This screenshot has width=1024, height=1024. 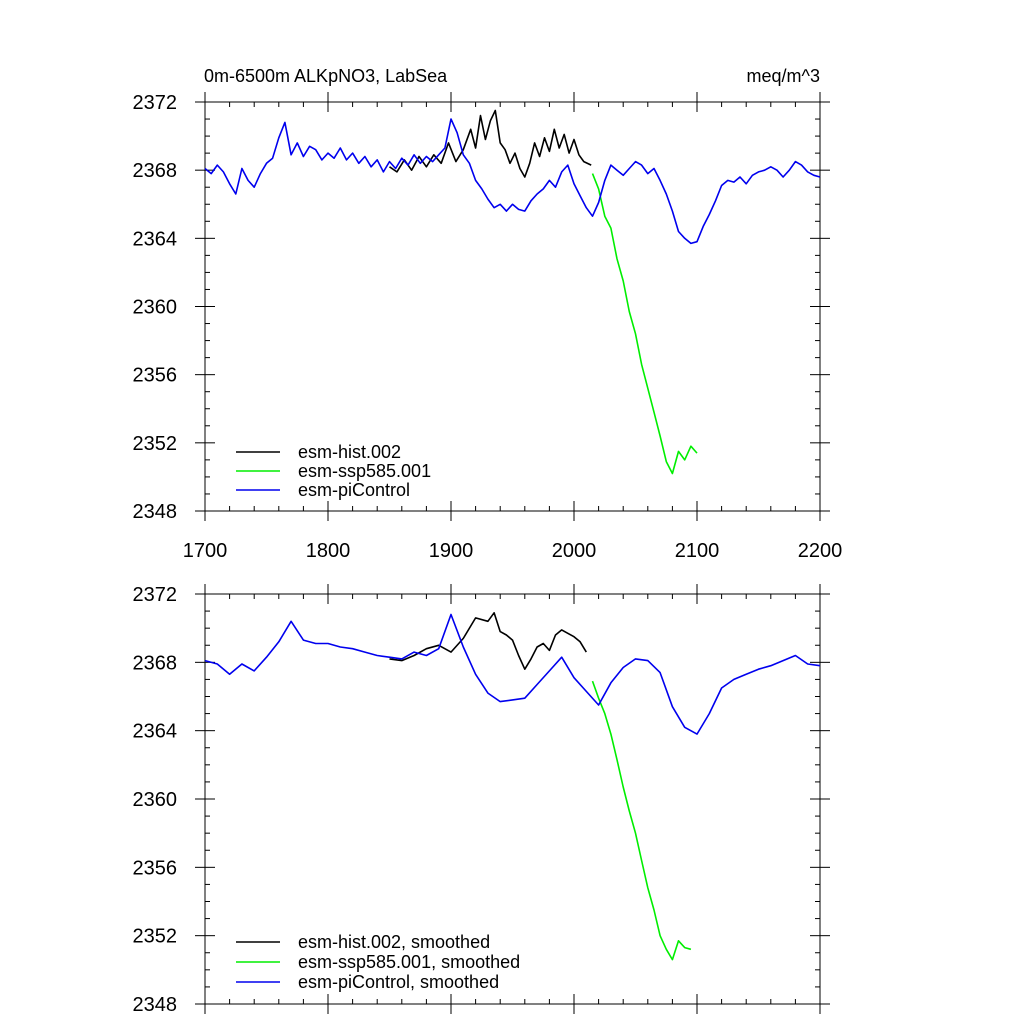 I want to click on x-tick-label: 2100, so click(x=697, y=551).